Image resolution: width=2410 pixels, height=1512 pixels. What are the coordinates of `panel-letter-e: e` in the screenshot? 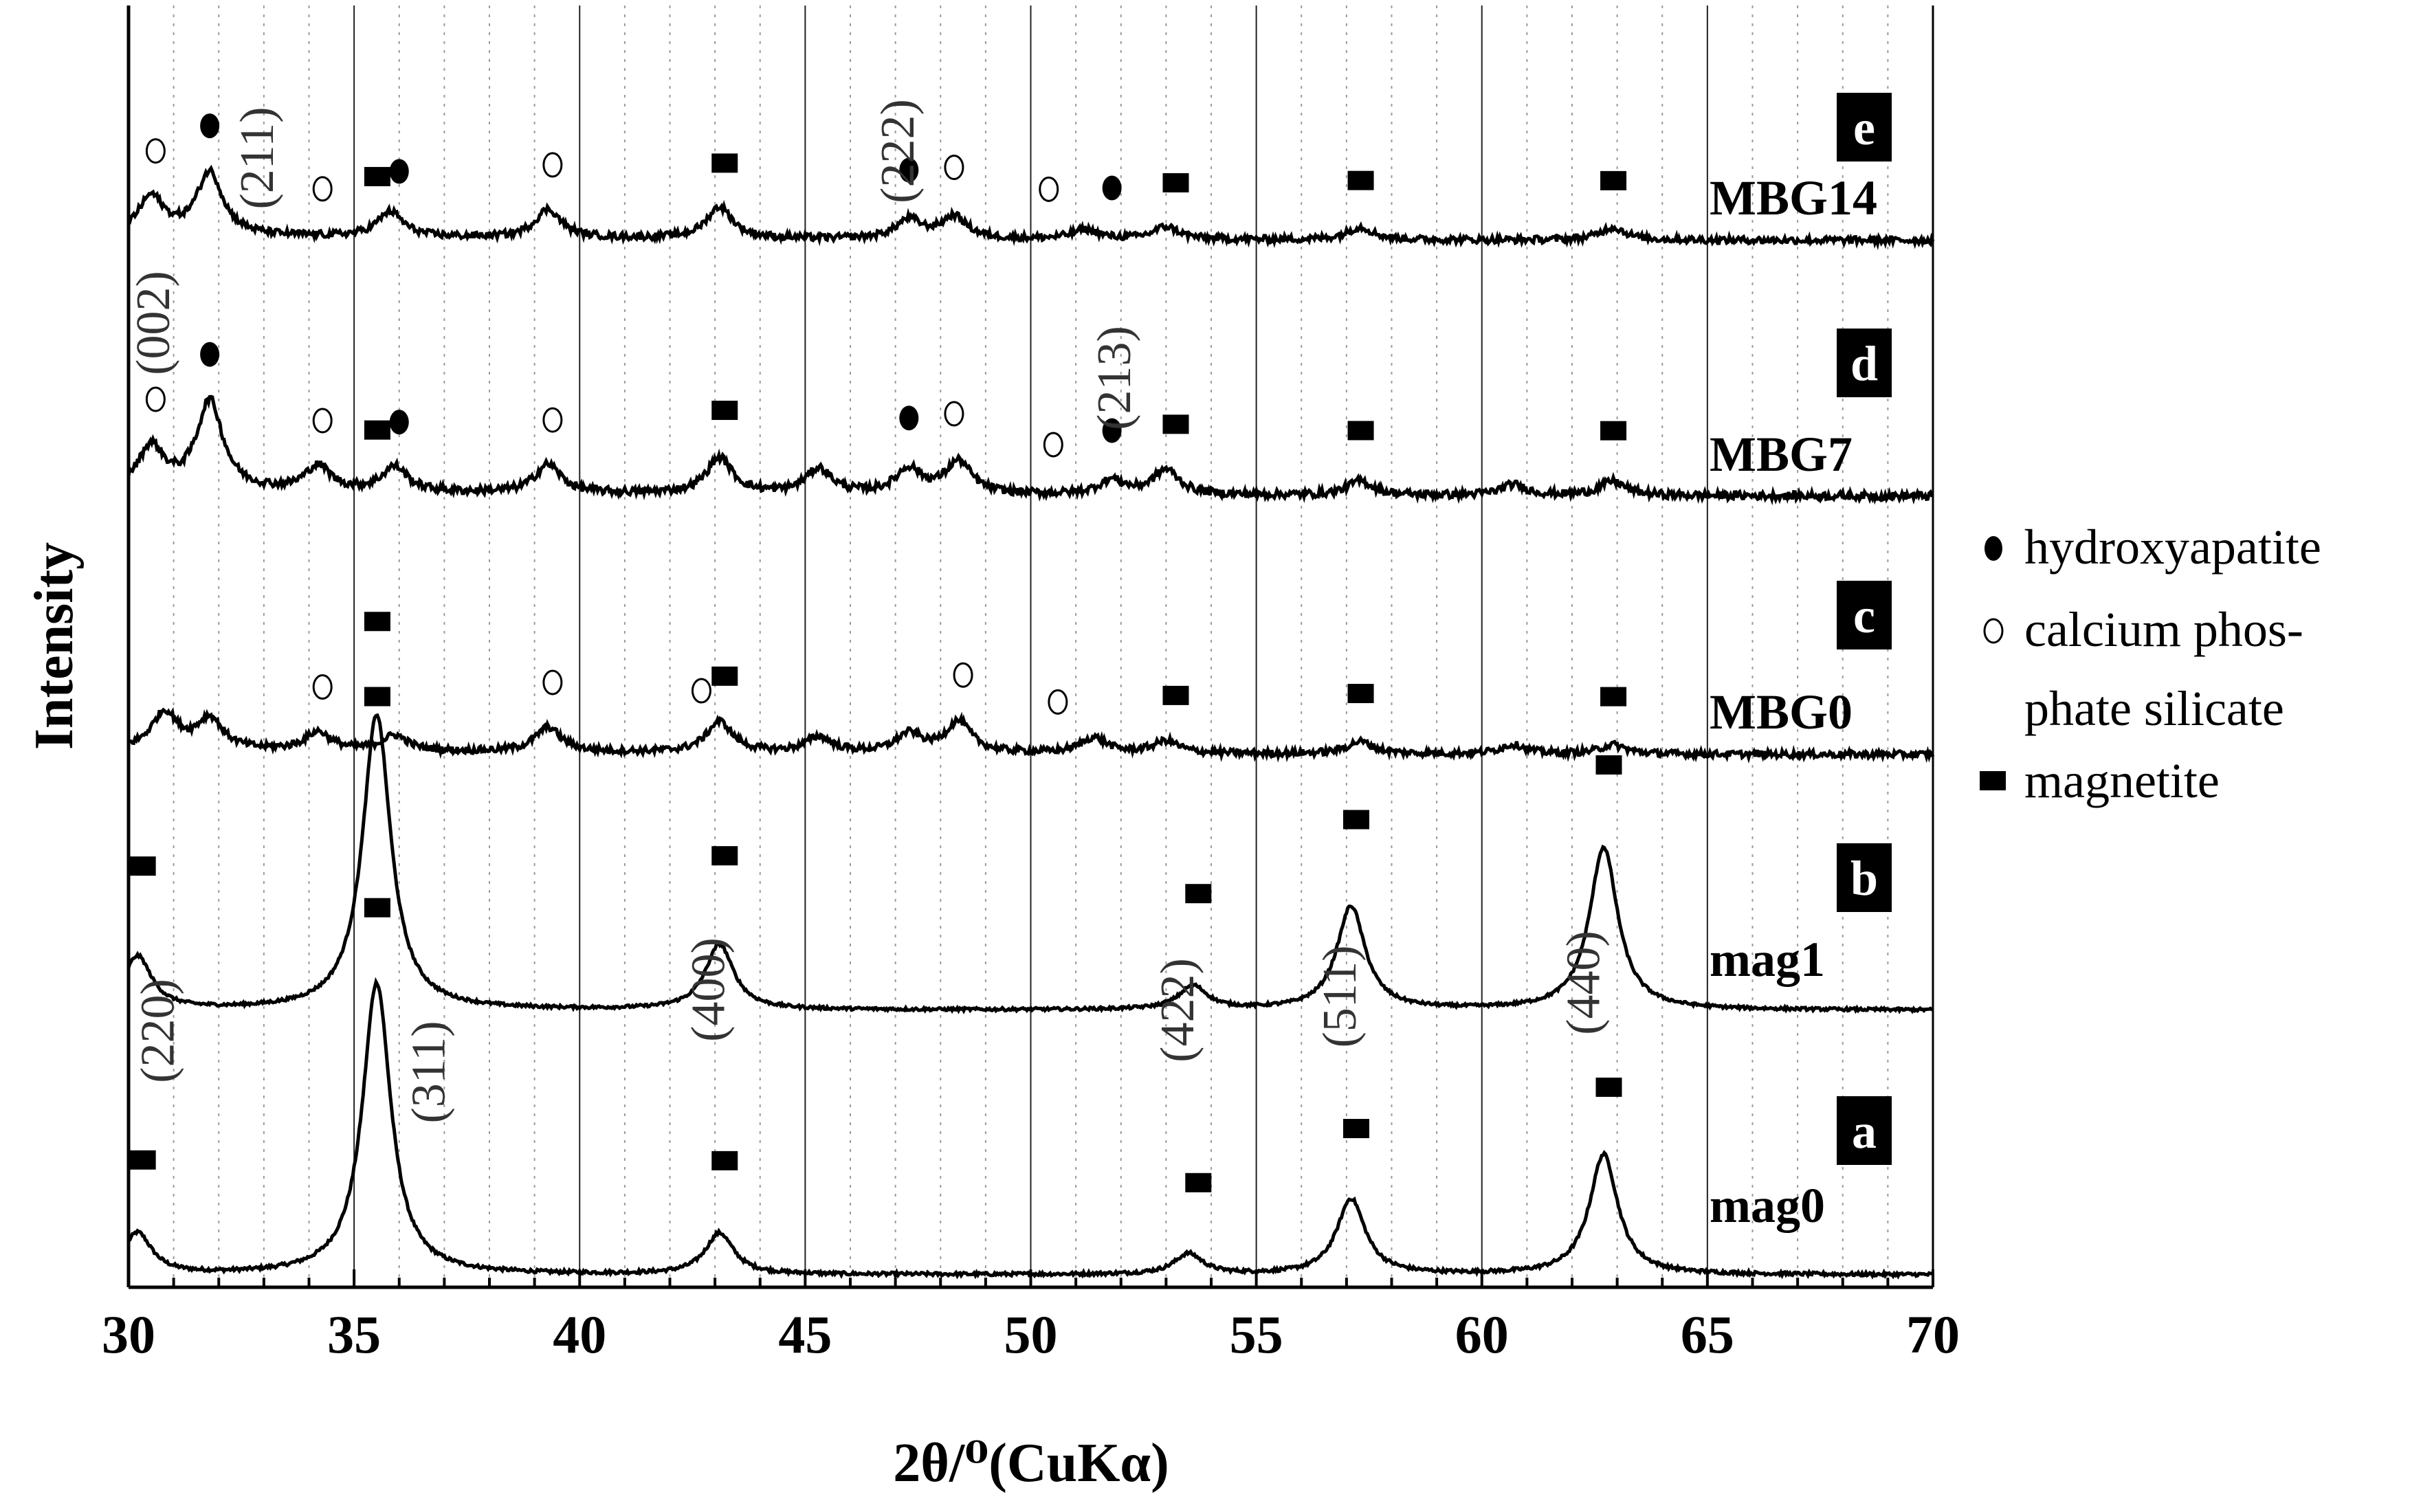 It's located at (1864, 128).